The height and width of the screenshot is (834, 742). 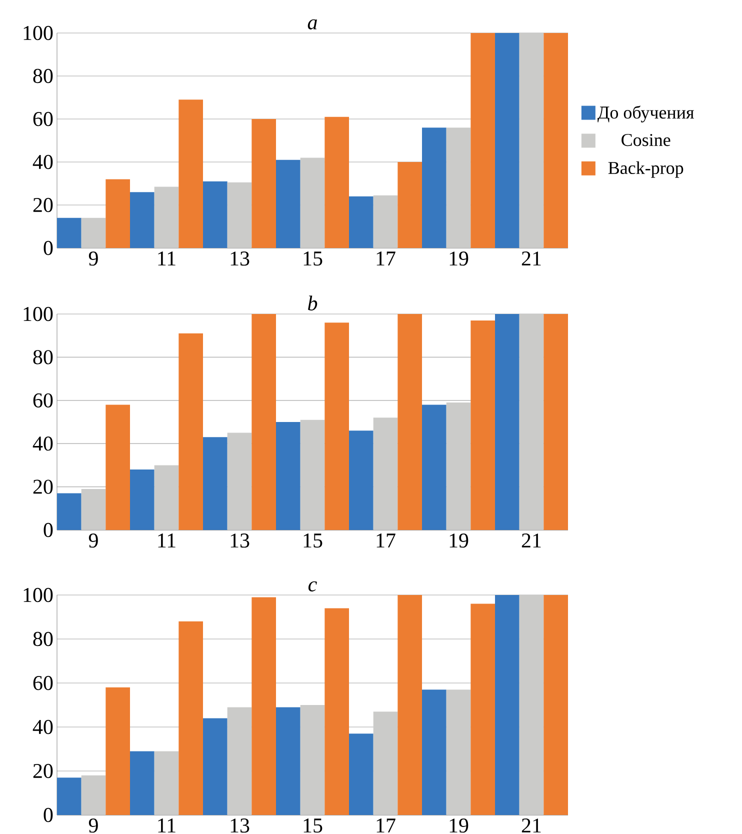 I want to click on y-tick-label: 100, so click(x=38, y=595).